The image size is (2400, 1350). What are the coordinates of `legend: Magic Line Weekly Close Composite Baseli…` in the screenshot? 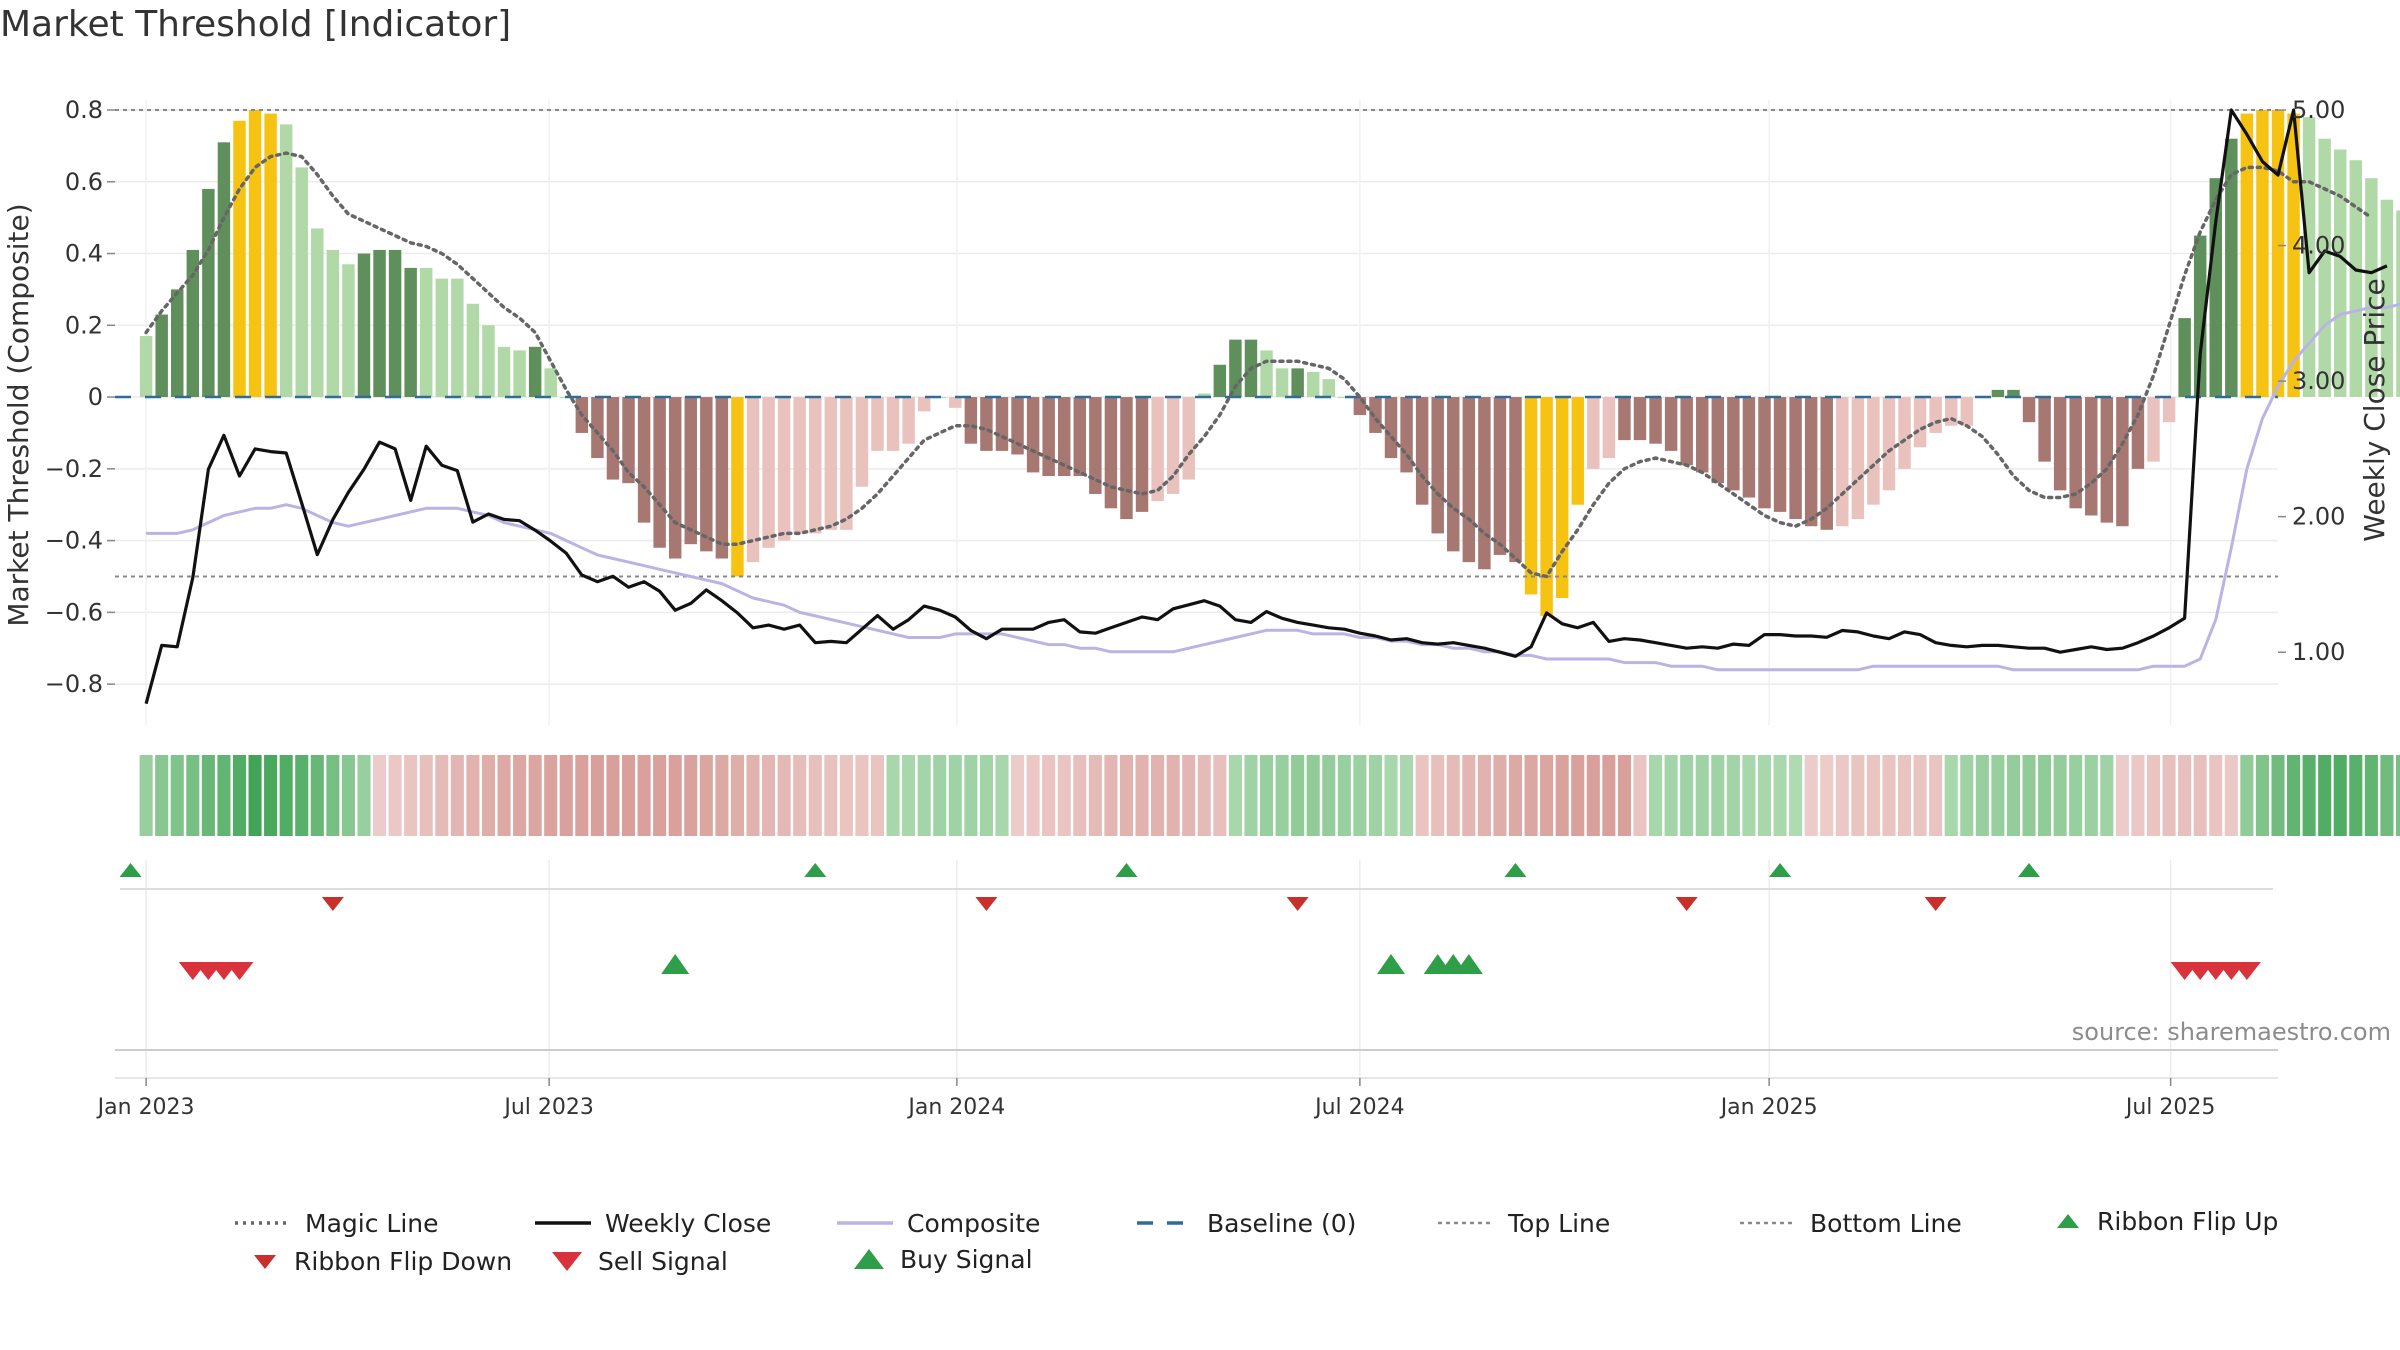 It's located at (1270, 1245).